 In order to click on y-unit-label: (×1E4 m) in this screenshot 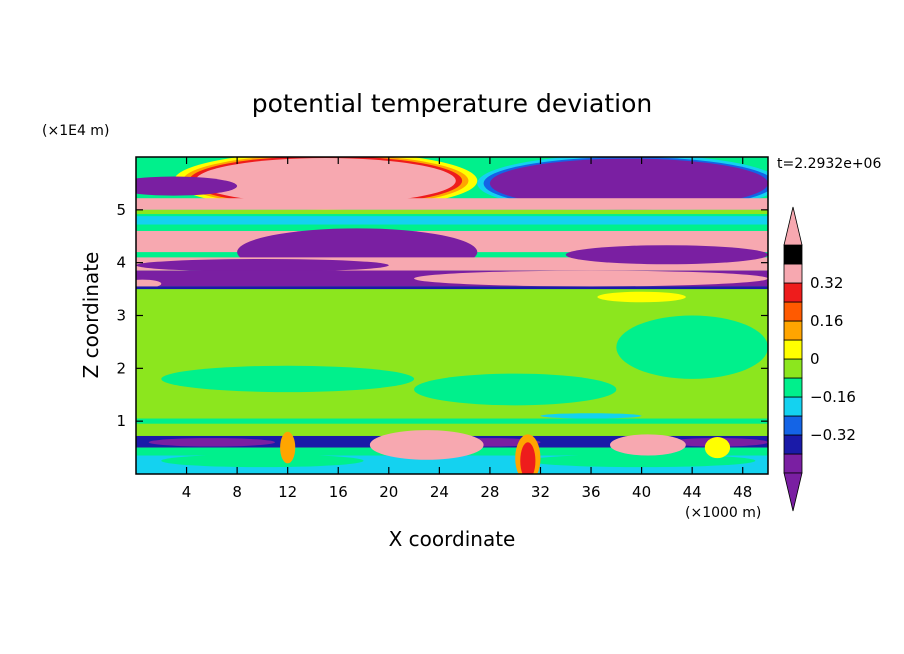, I will do `click(75, 131)`.